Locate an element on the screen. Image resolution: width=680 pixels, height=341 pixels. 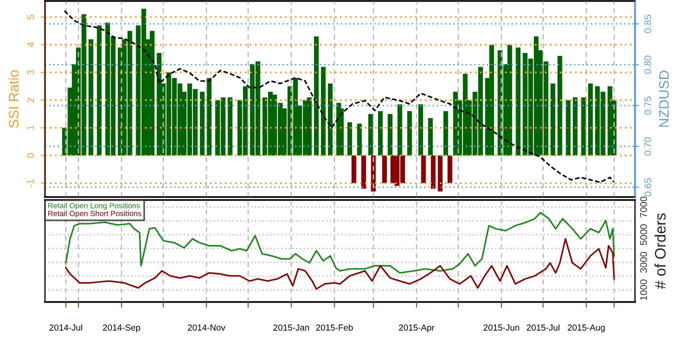
x-tick-label: 2015-Jun is located at coordinates (502, 327).